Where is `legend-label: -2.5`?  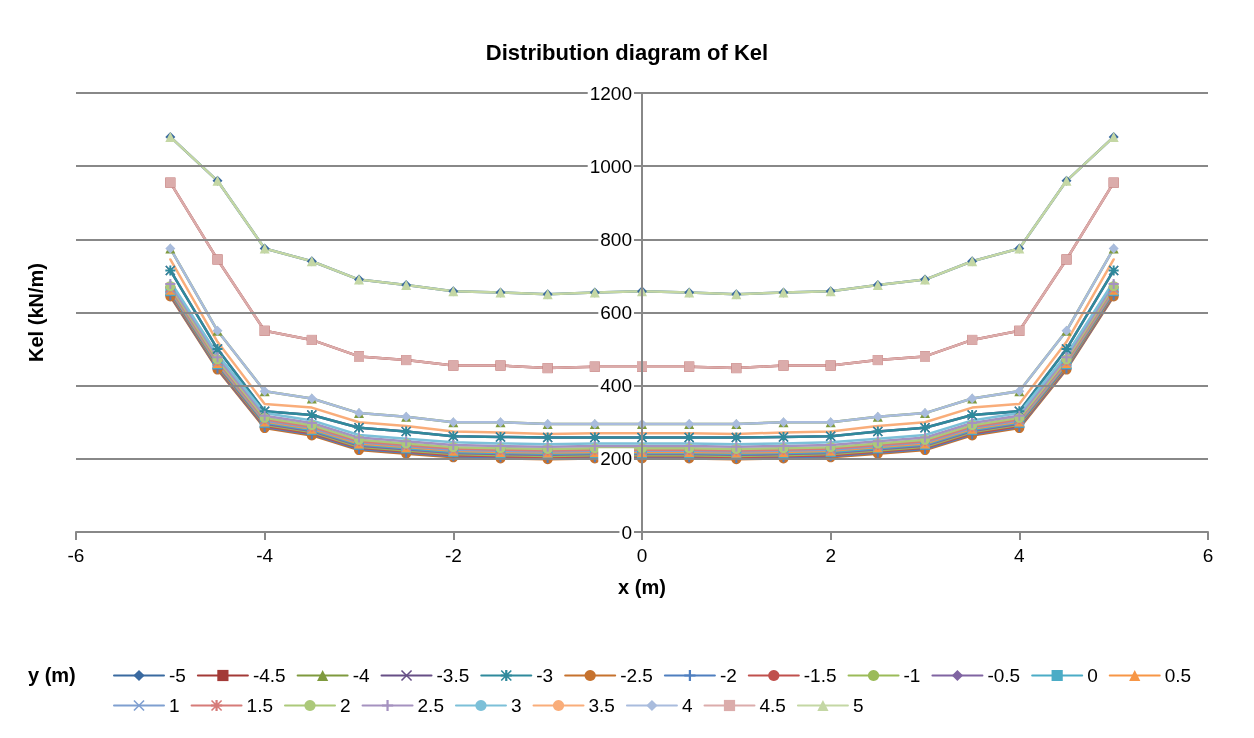
legend-label: -2.5 is located at coordinates (636, 675).